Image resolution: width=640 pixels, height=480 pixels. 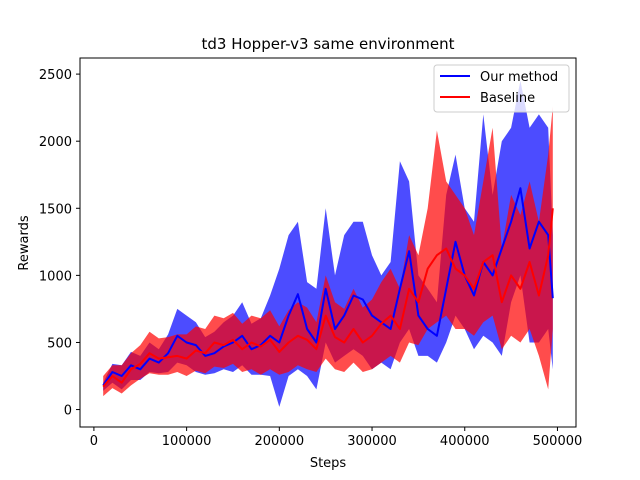 I want to click on y-tick-label: 0, so click(x=68, y=411).